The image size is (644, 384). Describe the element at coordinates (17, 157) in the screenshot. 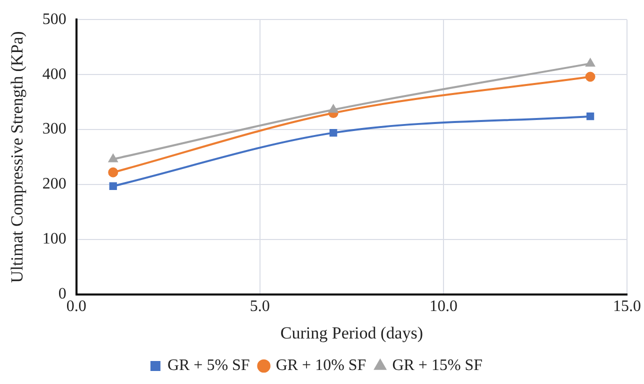

I see `y-axis-title: Ultimat Compressive Strength (KPa)` at that location.